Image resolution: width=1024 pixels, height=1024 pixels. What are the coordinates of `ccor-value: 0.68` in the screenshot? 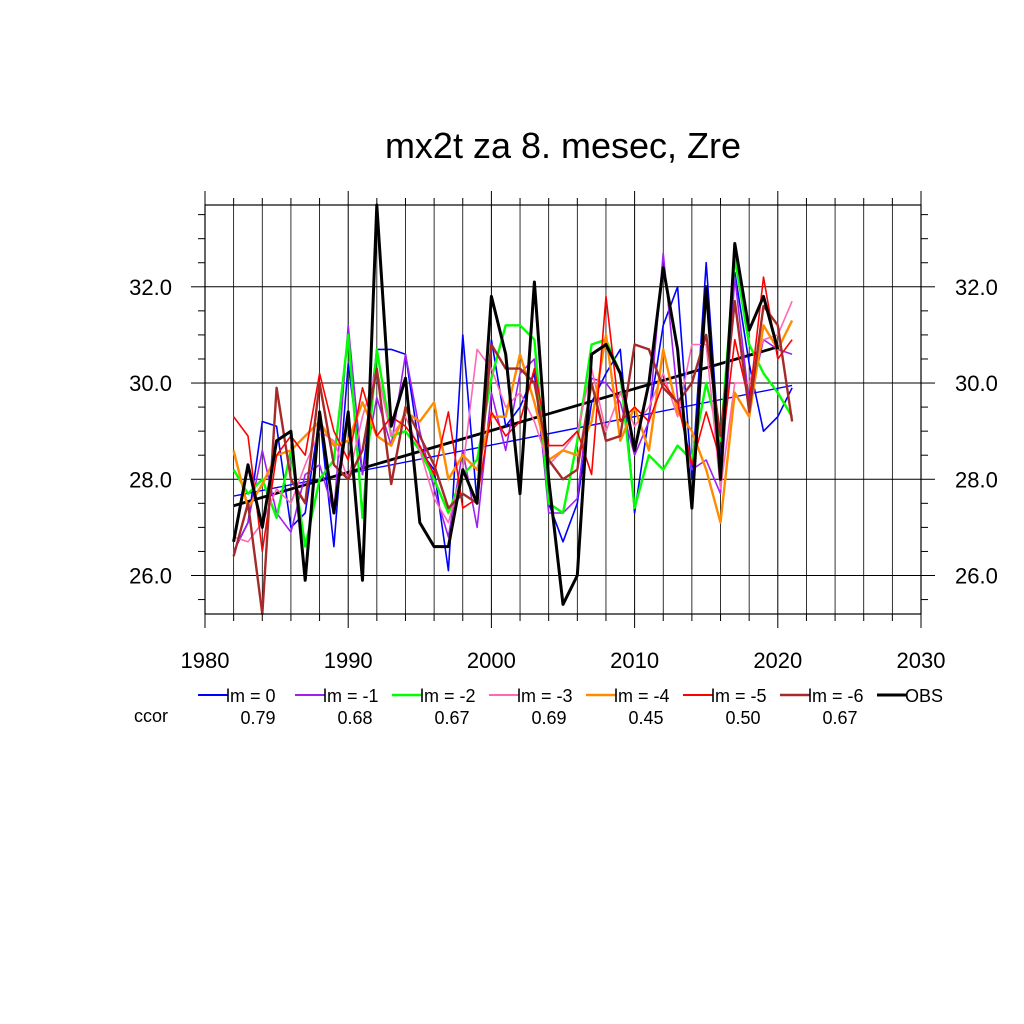 It's located at (354, 718).